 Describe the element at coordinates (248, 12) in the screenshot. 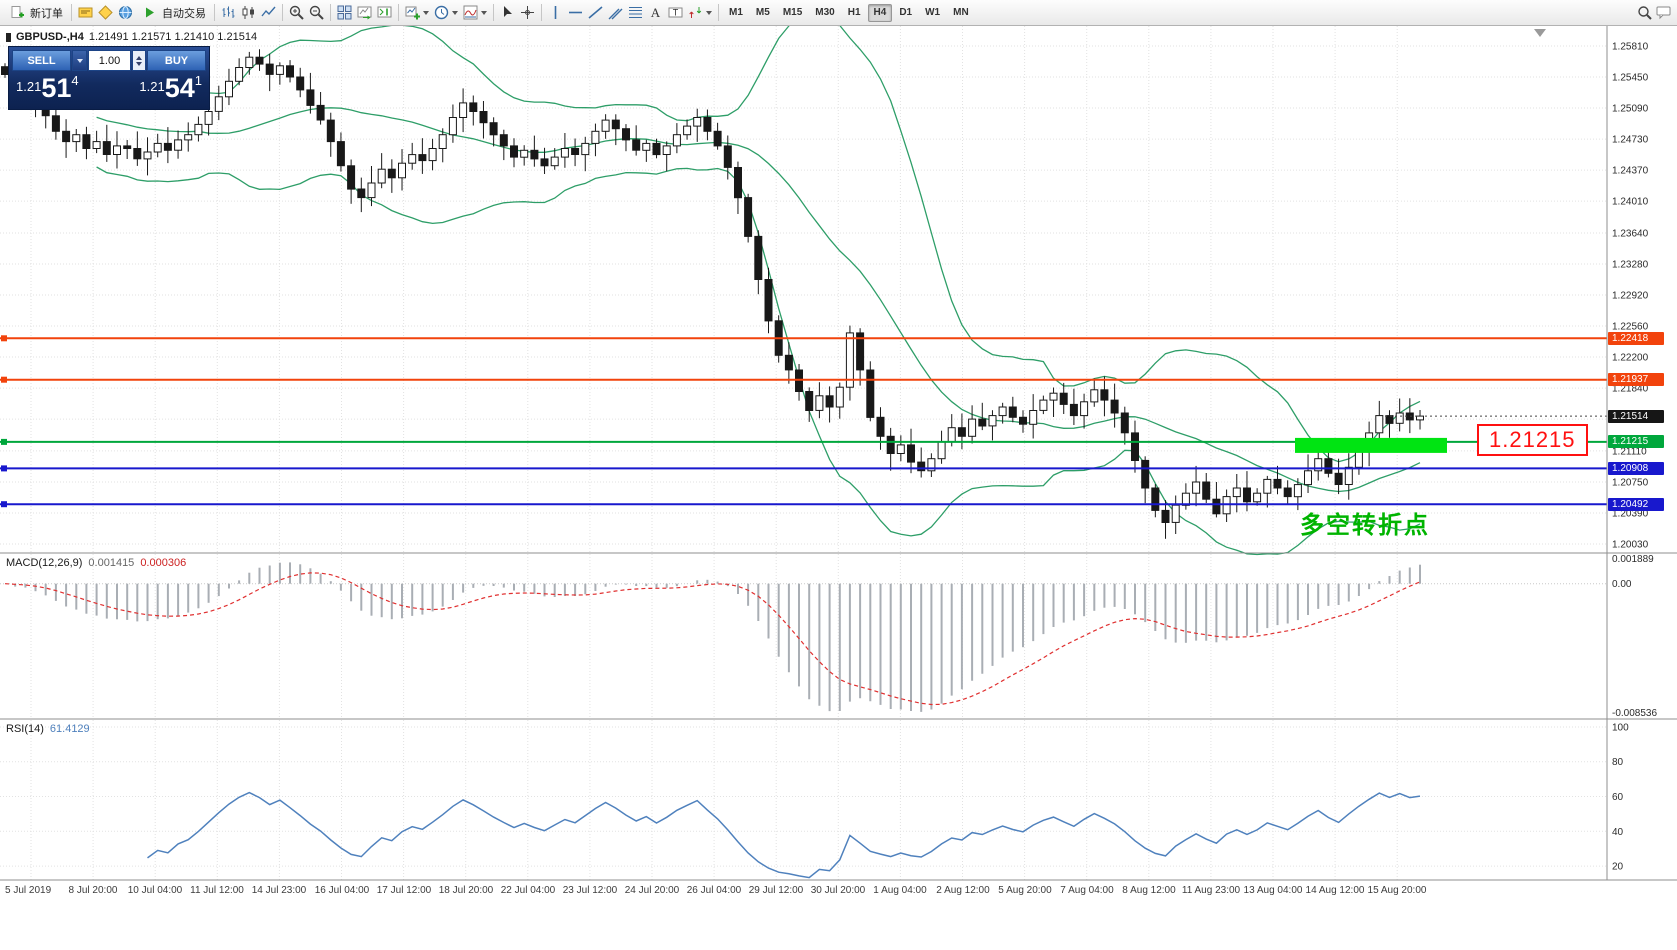

I see `candlestick-chart-icon` at that location.